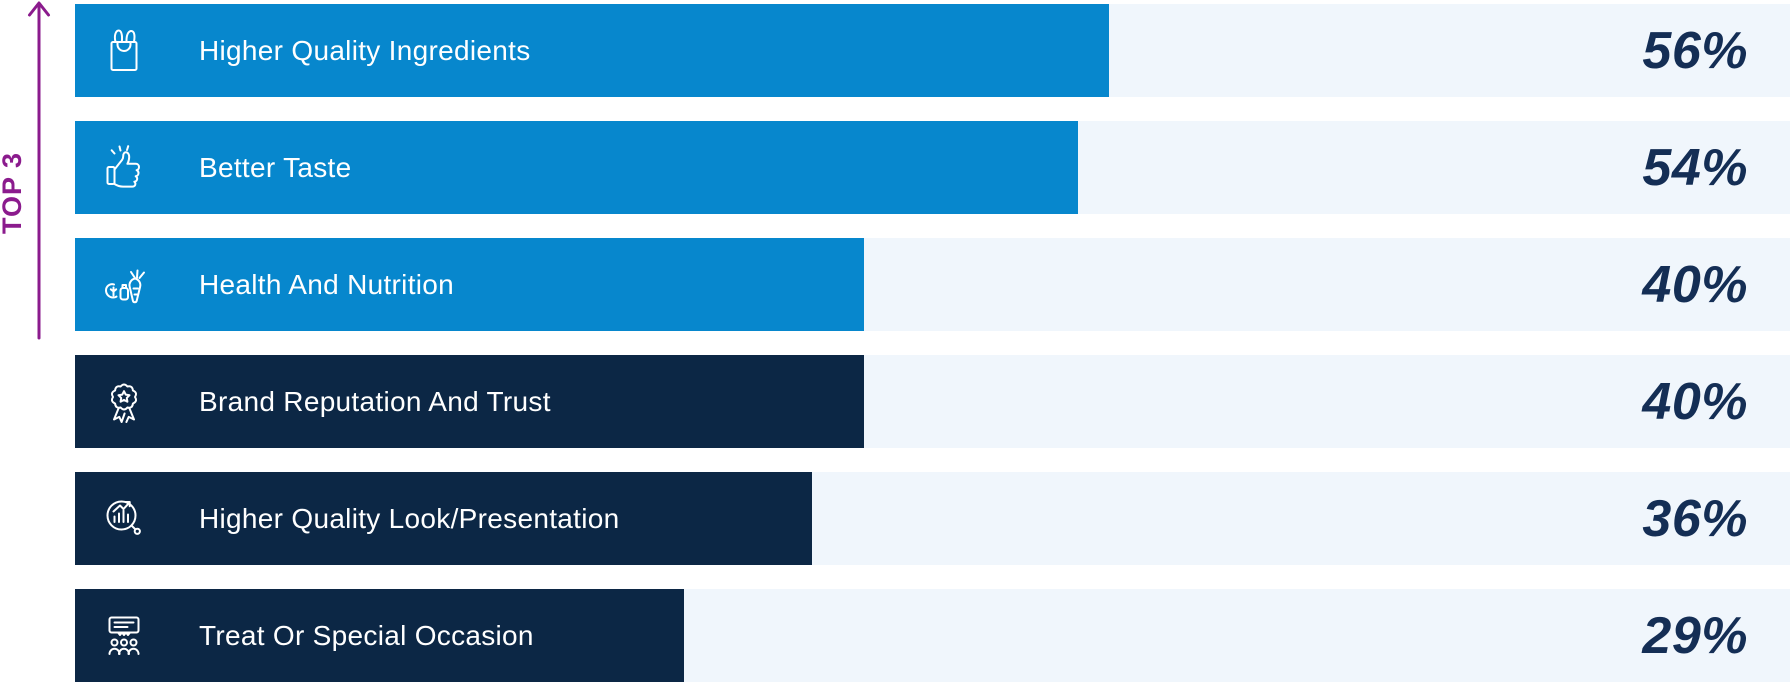 The image size is (1790, 696). What do you see at coordinates (592, 50) in the screenshot?
I see `bar: Higher Quality Ingredients` at bounding box center [592, 50].